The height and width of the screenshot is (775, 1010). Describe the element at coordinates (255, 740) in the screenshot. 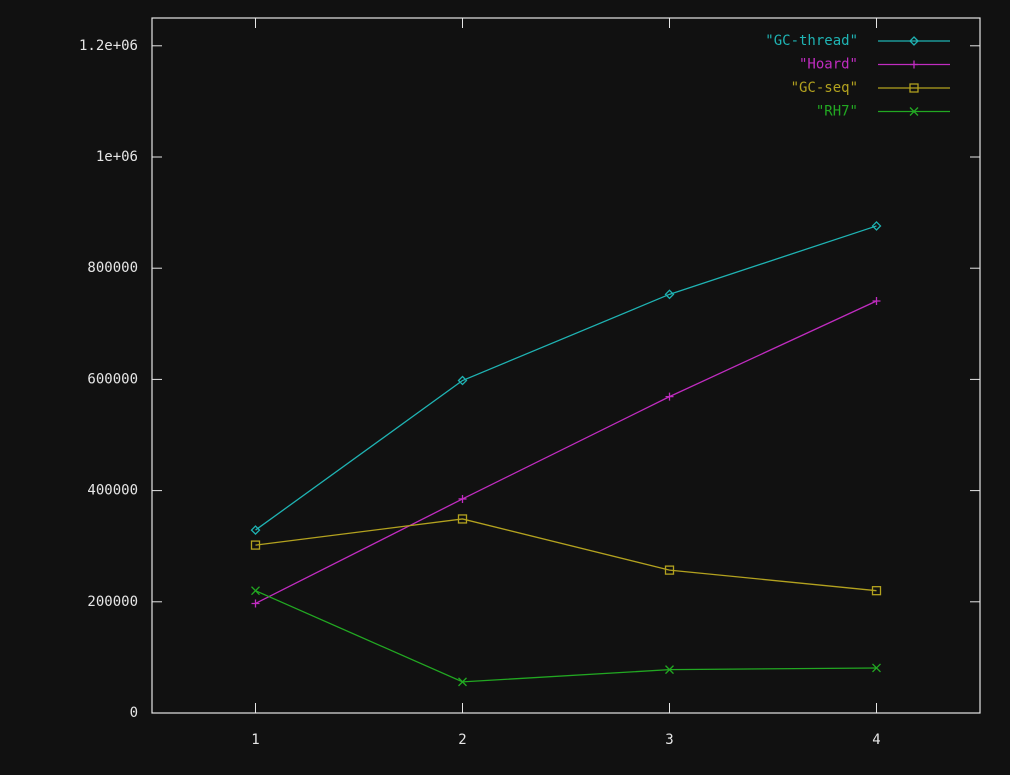

I see `x-tick-label: 1` at that location.